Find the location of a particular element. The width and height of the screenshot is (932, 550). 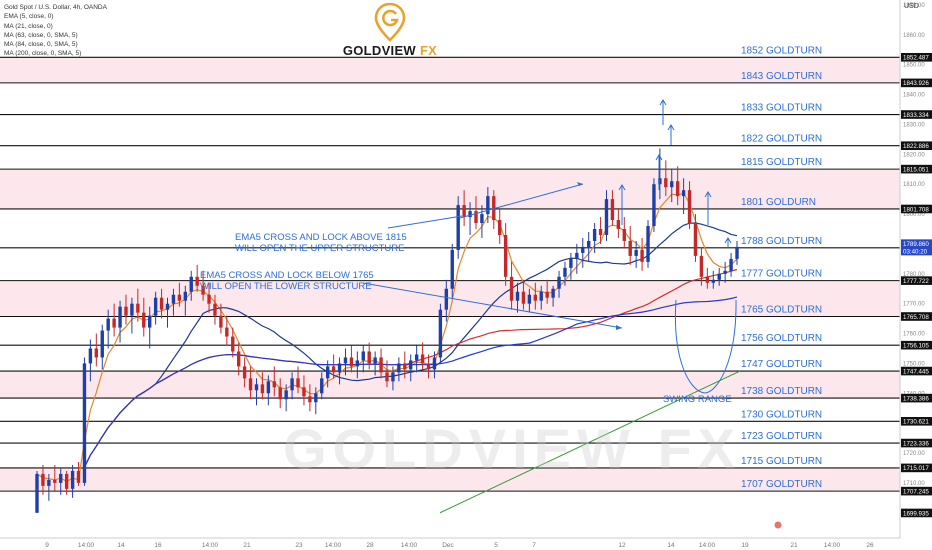

indicator-ma84: MA (84, close, 0, SMA, 5) is located at coordinates (41, 45).